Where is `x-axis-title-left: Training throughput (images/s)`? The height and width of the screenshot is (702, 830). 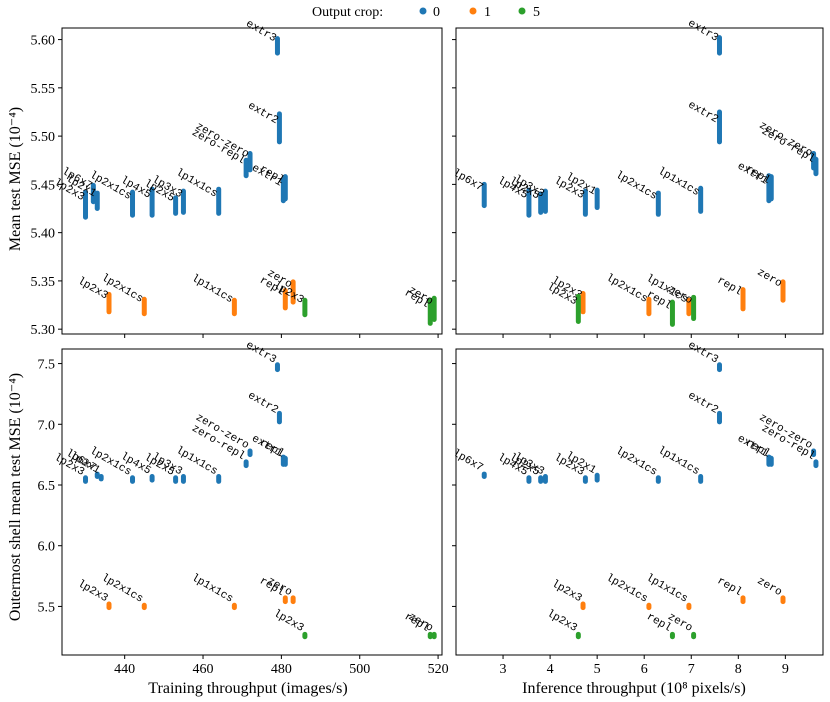 x-axis-title-left: Training throughput (images/s) is located at coordinates (247, 688).